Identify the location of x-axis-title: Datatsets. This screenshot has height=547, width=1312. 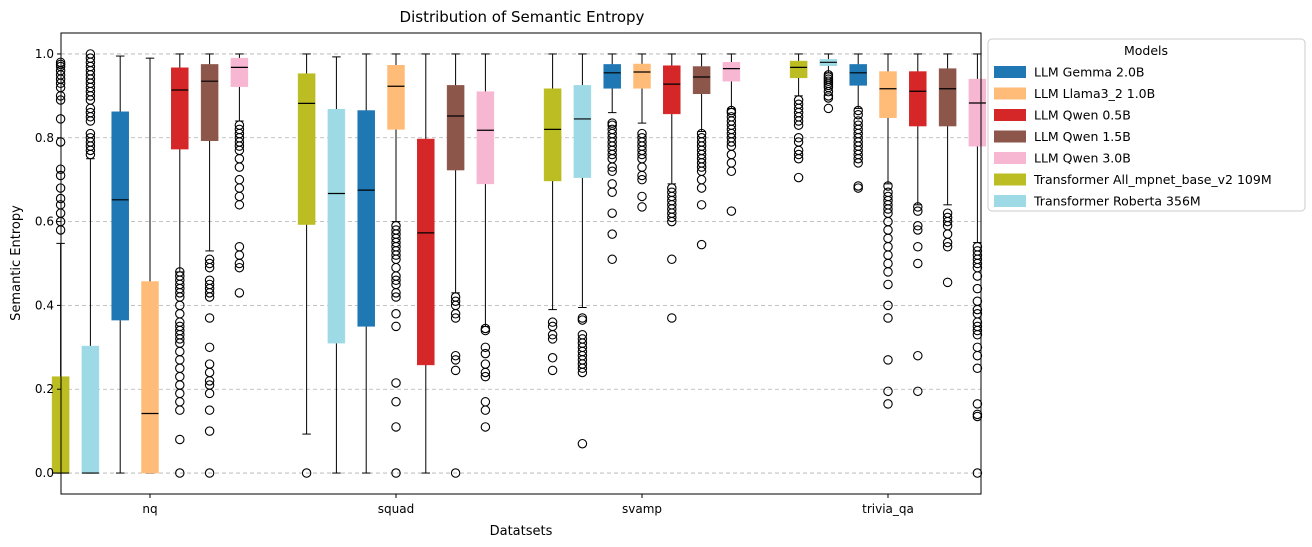
(521, 531).